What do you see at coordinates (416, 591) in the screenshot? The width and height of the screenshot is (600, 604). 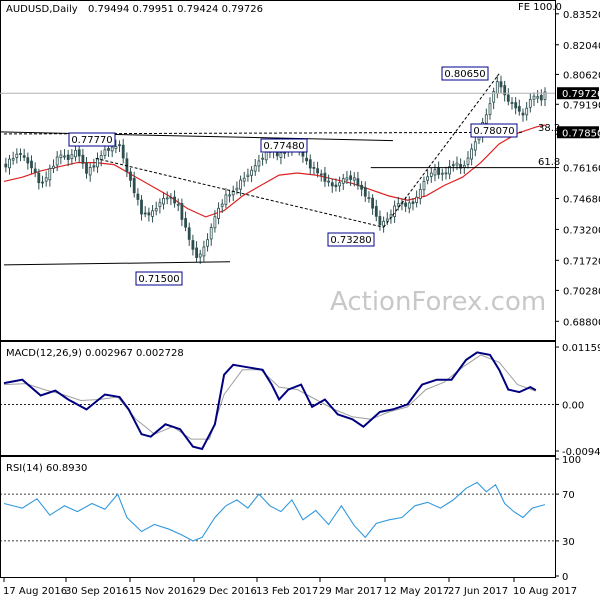 I see `x-tick-label: 12 May 2017` at bounding box center [416, 591].